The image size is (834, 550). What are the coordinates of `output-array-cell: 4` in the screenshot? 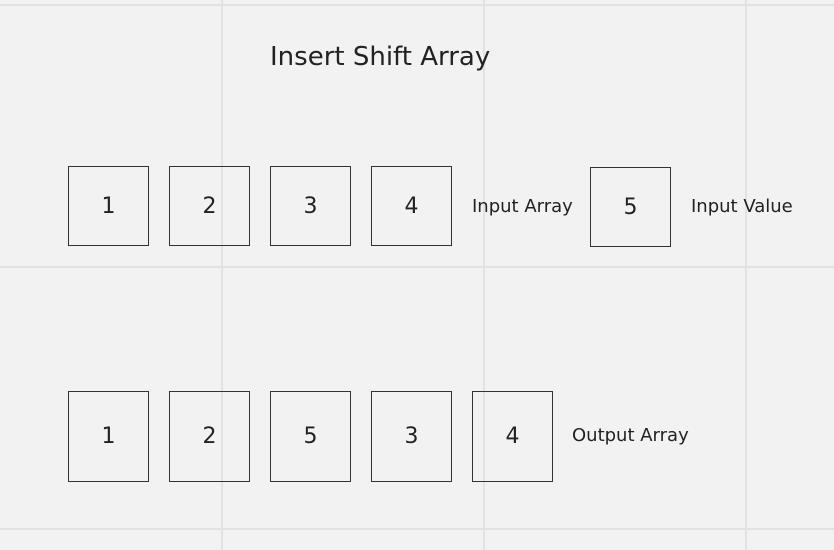 It's located at (512, 436).